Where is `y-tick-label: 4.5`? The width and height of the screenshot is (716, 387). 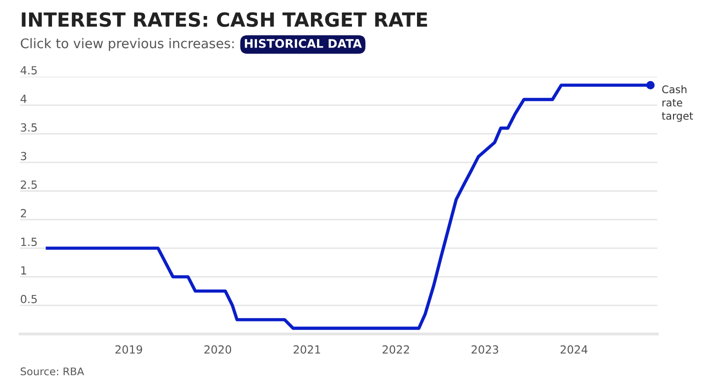 y-tick-label: 4.5 is located at coordinates (28, 70).